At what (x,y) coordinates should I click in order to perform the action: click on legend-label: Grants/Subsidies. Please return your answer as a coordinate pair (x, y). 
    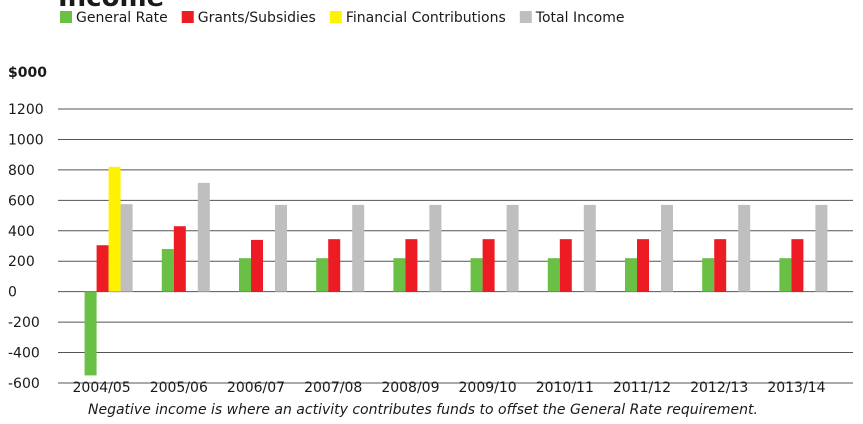
    Looking at the image, I should click on (257, 18).